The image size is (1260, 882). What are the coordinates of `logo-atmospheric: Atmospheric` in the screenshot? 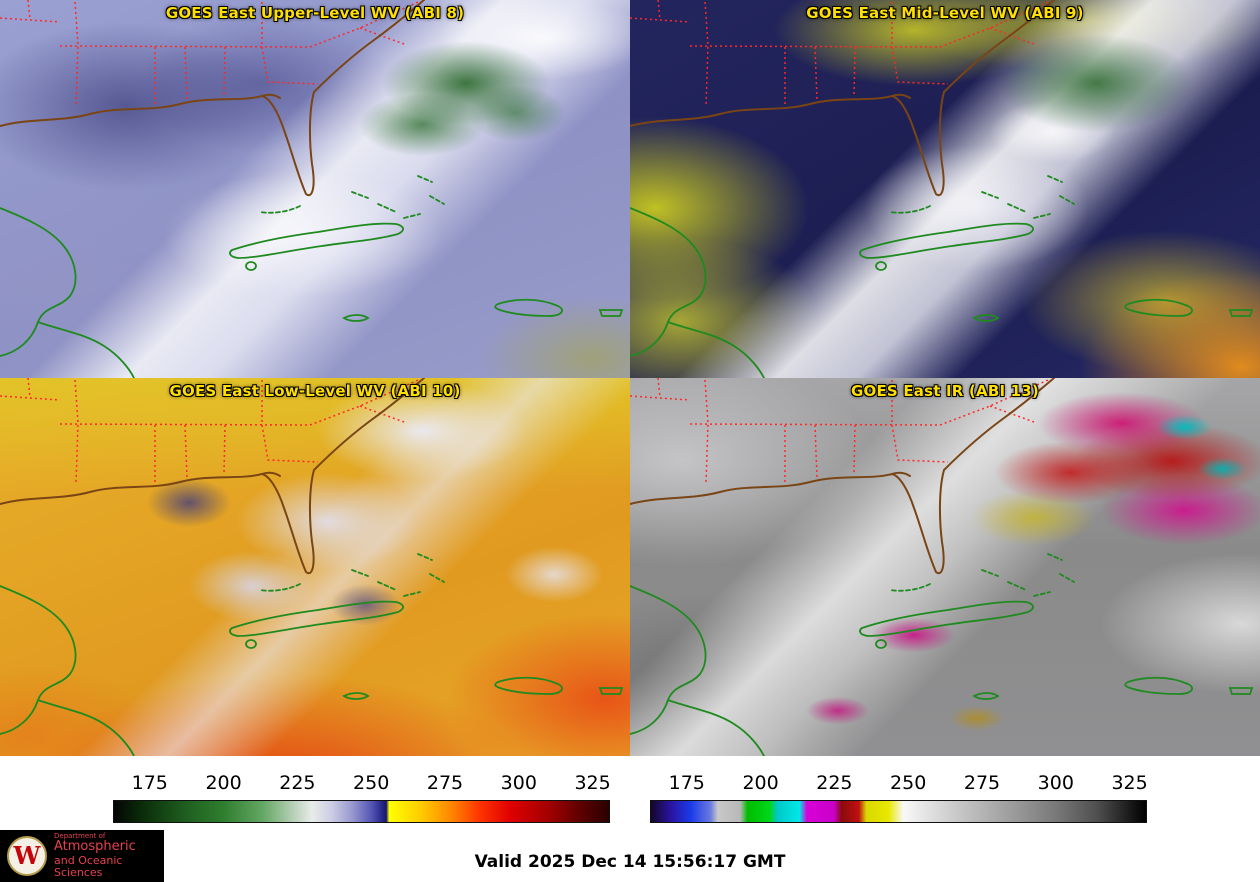 It's located at (95, 847).